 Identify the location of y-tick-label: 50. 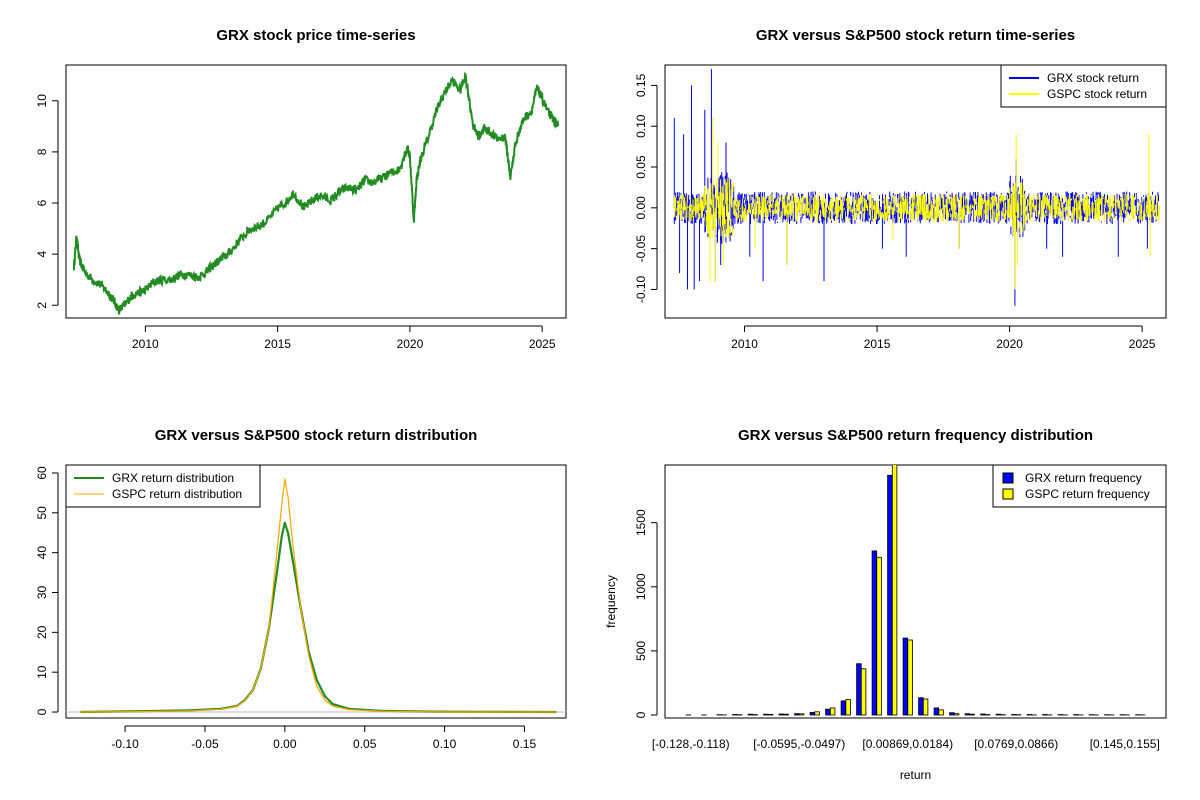
(42, 513).